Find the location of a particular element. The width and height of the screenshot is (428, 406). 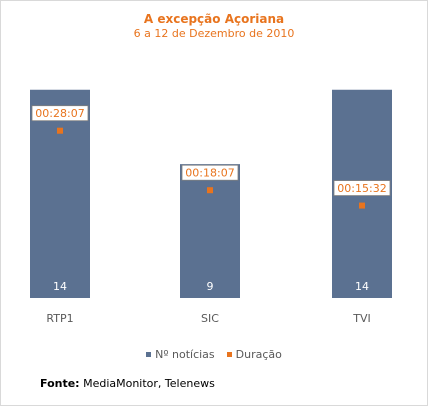

bar-sic is located at coordinates (210, 231).